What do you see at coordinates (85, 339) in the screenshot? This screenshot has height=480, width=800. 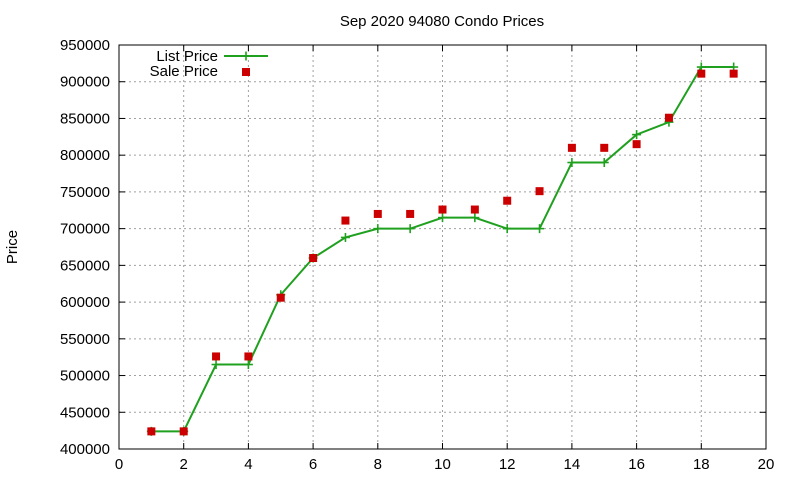 I see `y-tick-label: 550000` at bounding box center [85, 339].